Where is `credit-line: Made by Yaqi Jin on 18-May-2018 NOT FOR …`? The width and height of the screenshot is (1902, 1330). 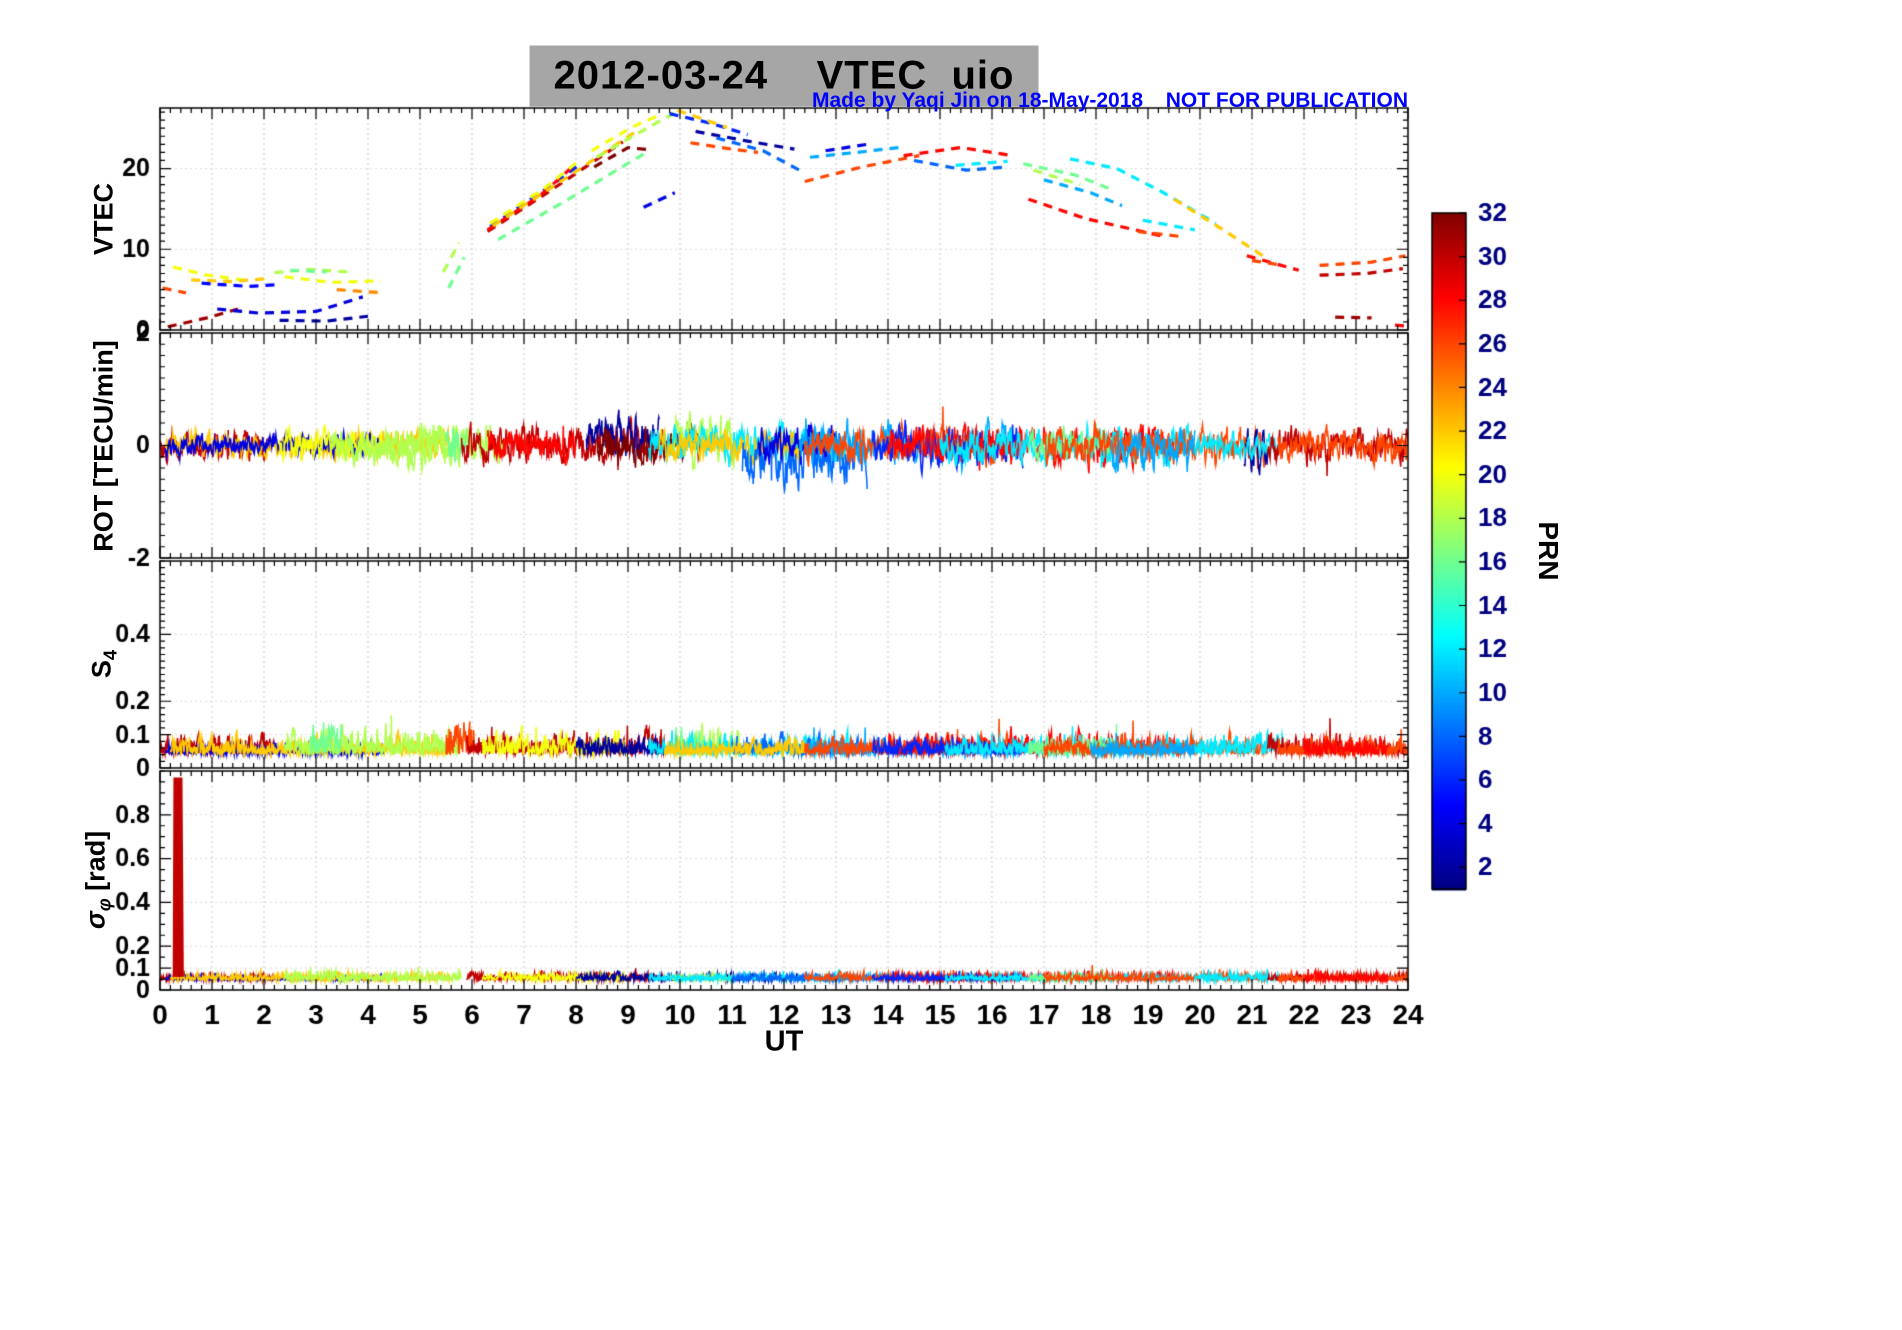
credit-line: Made by Yaqi Jin on 18-May-2018 NOT FOR … is located at coordinates (1110, 101).